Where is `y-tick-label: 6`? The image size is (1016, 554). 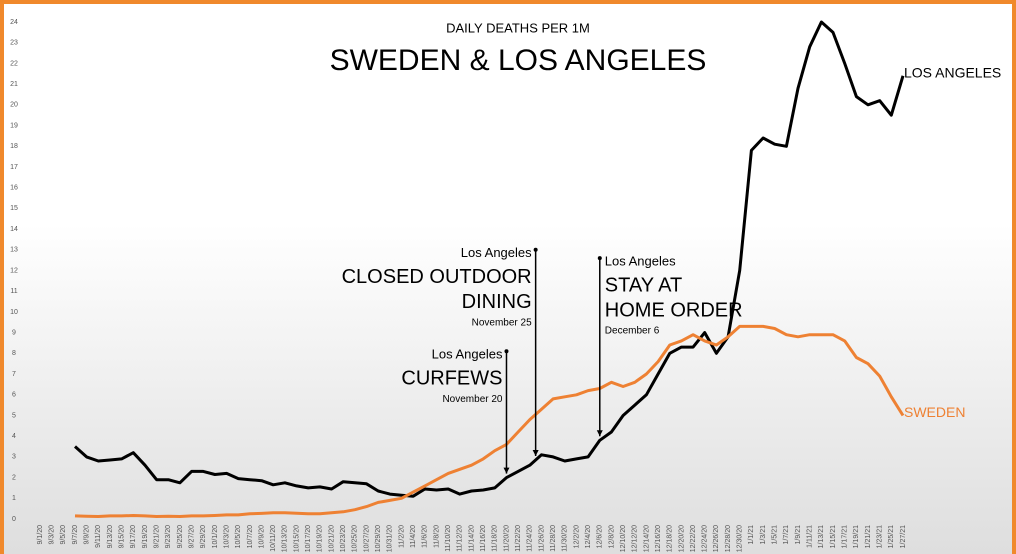 y-tick-label: 6 is located at coordinates (14, 395).